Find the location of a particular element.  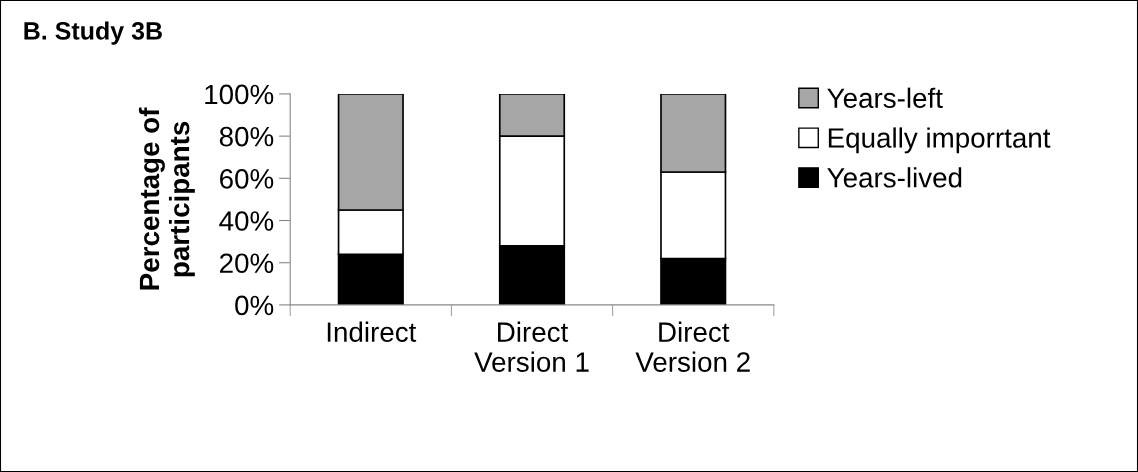

x-tick-label: Direct Version 2 is located at coordinates (692, 346).